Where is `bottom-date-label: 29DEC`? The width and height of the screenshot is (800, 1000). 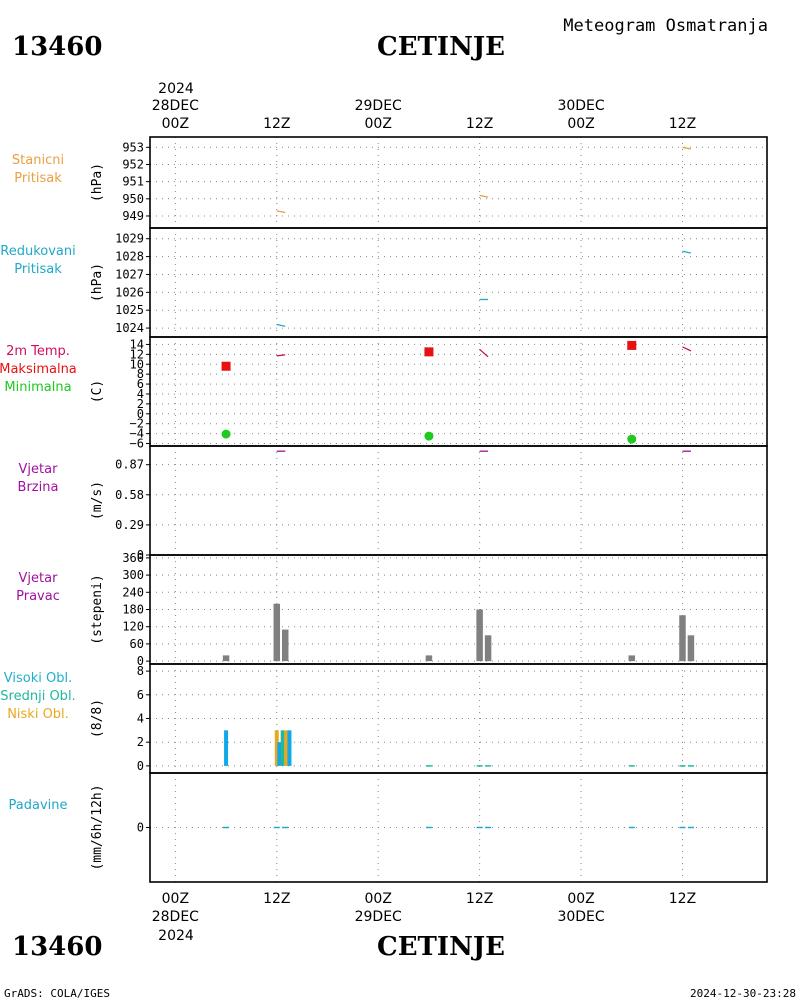
bottom-date-label: 29DEC is located at coordinates (378, 917).